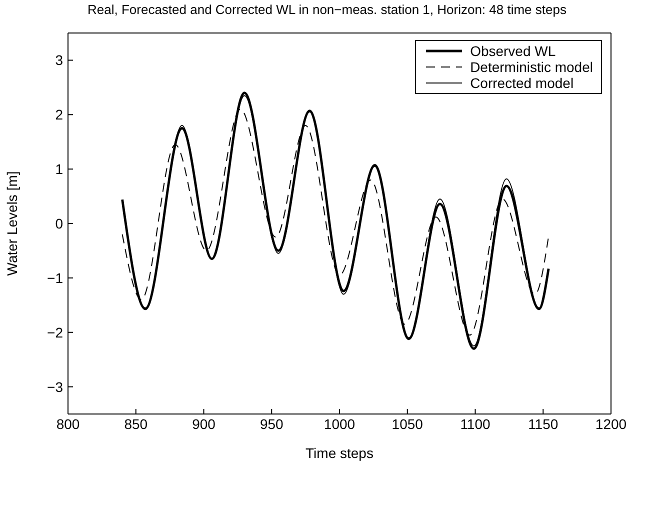 This screenshot has width=654, height=516. Describe the element at coordinates (59, 60) in the screenshot. I see `y-tick-label: 3` at that location.